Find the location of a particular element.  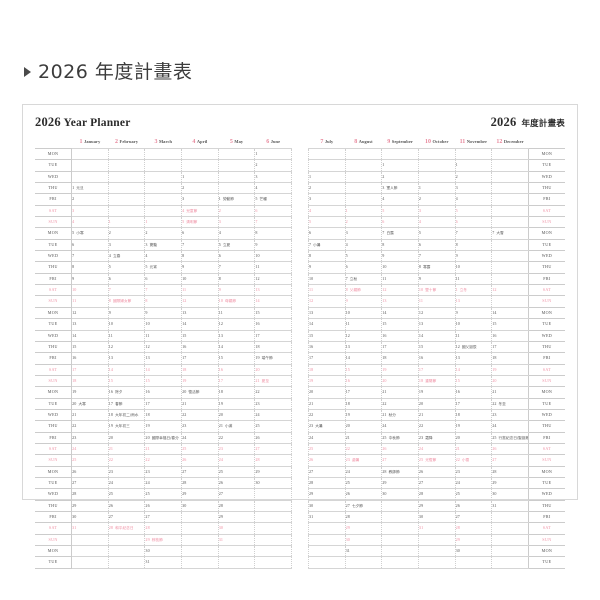

day-cell: 12 國父誕辰 is located at coordinates (474, 347).